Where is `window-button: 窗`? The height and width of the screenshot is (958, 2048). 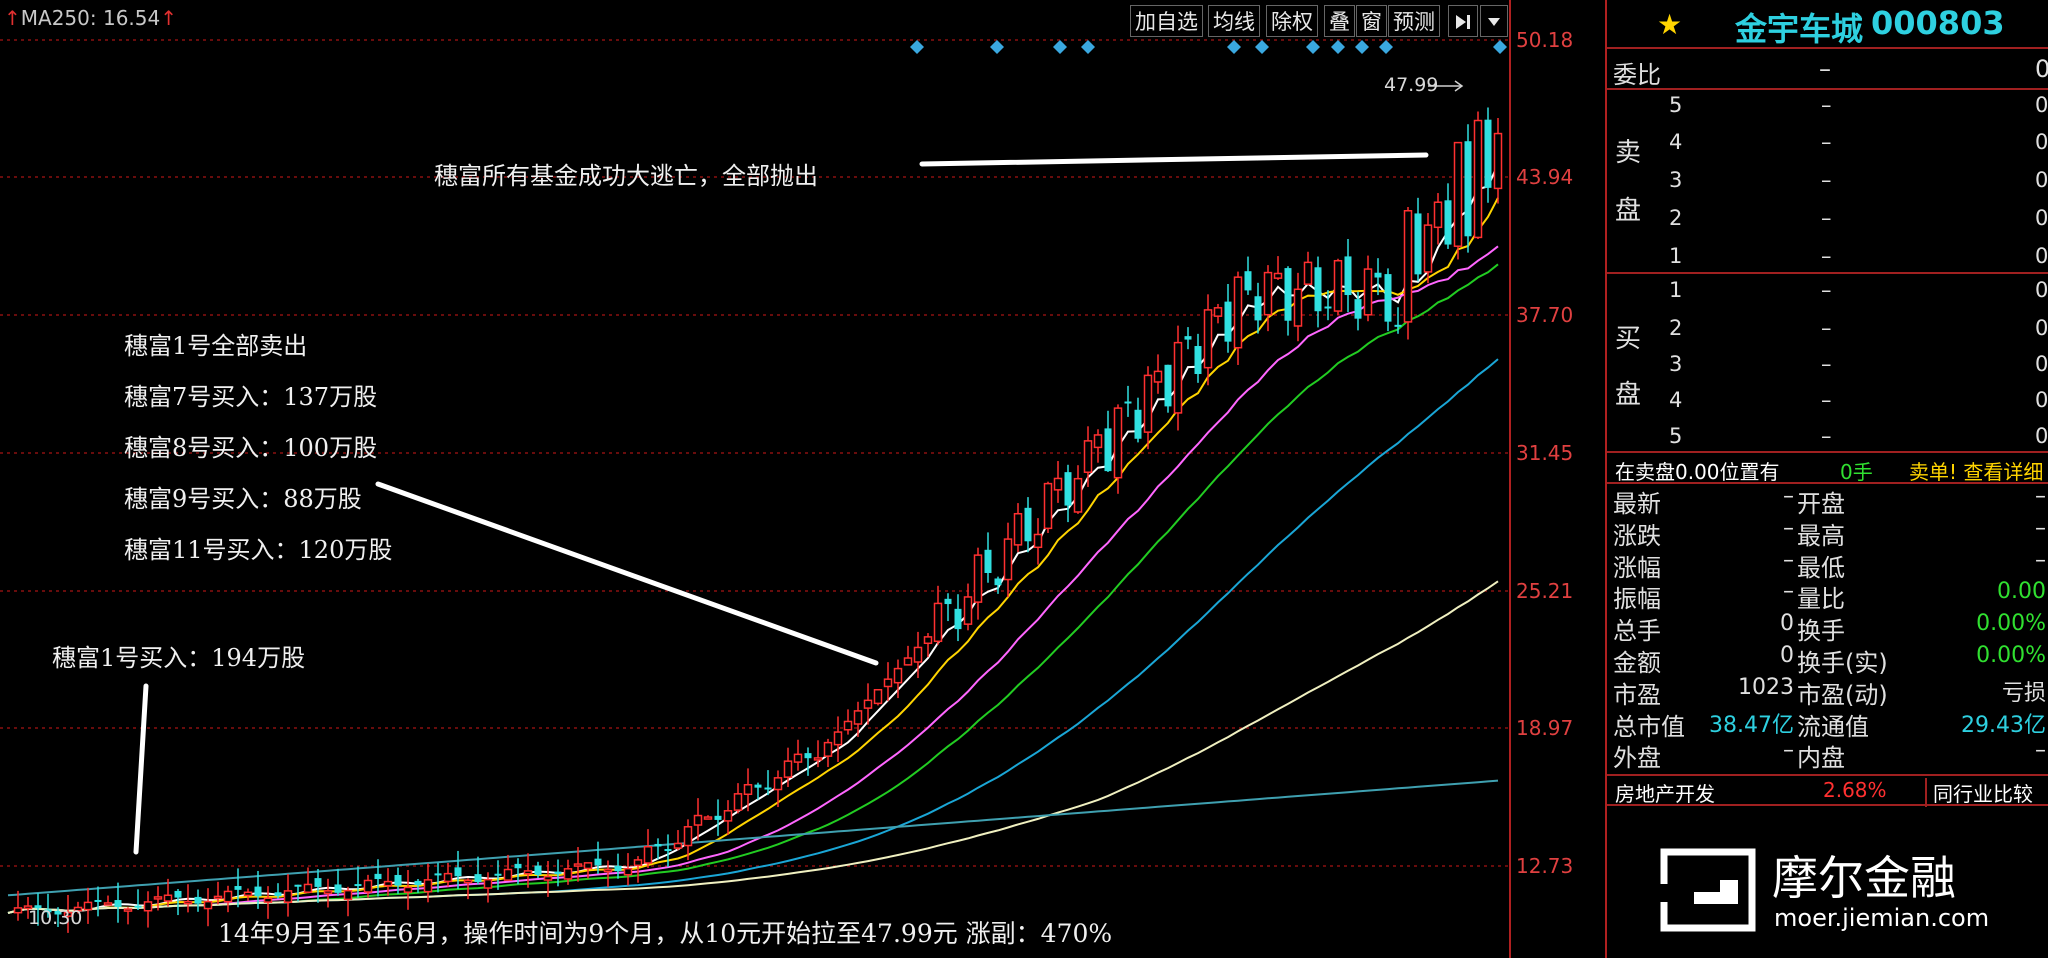 window-button: 窗 is located at coordinates (1371, 21).